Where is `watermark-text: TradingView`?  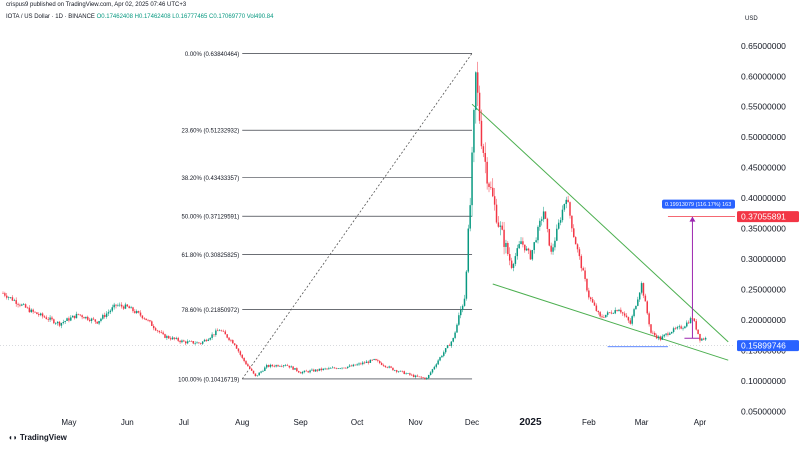
watermark-text: TradingView is located at coordinates (43, 437).